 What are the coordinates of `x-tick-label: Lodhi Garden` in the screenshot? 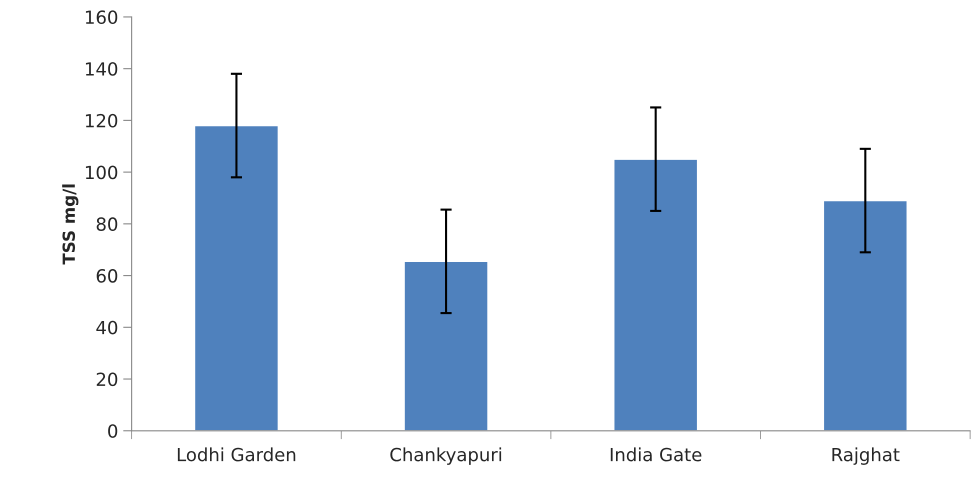 It's located at (237, 454).